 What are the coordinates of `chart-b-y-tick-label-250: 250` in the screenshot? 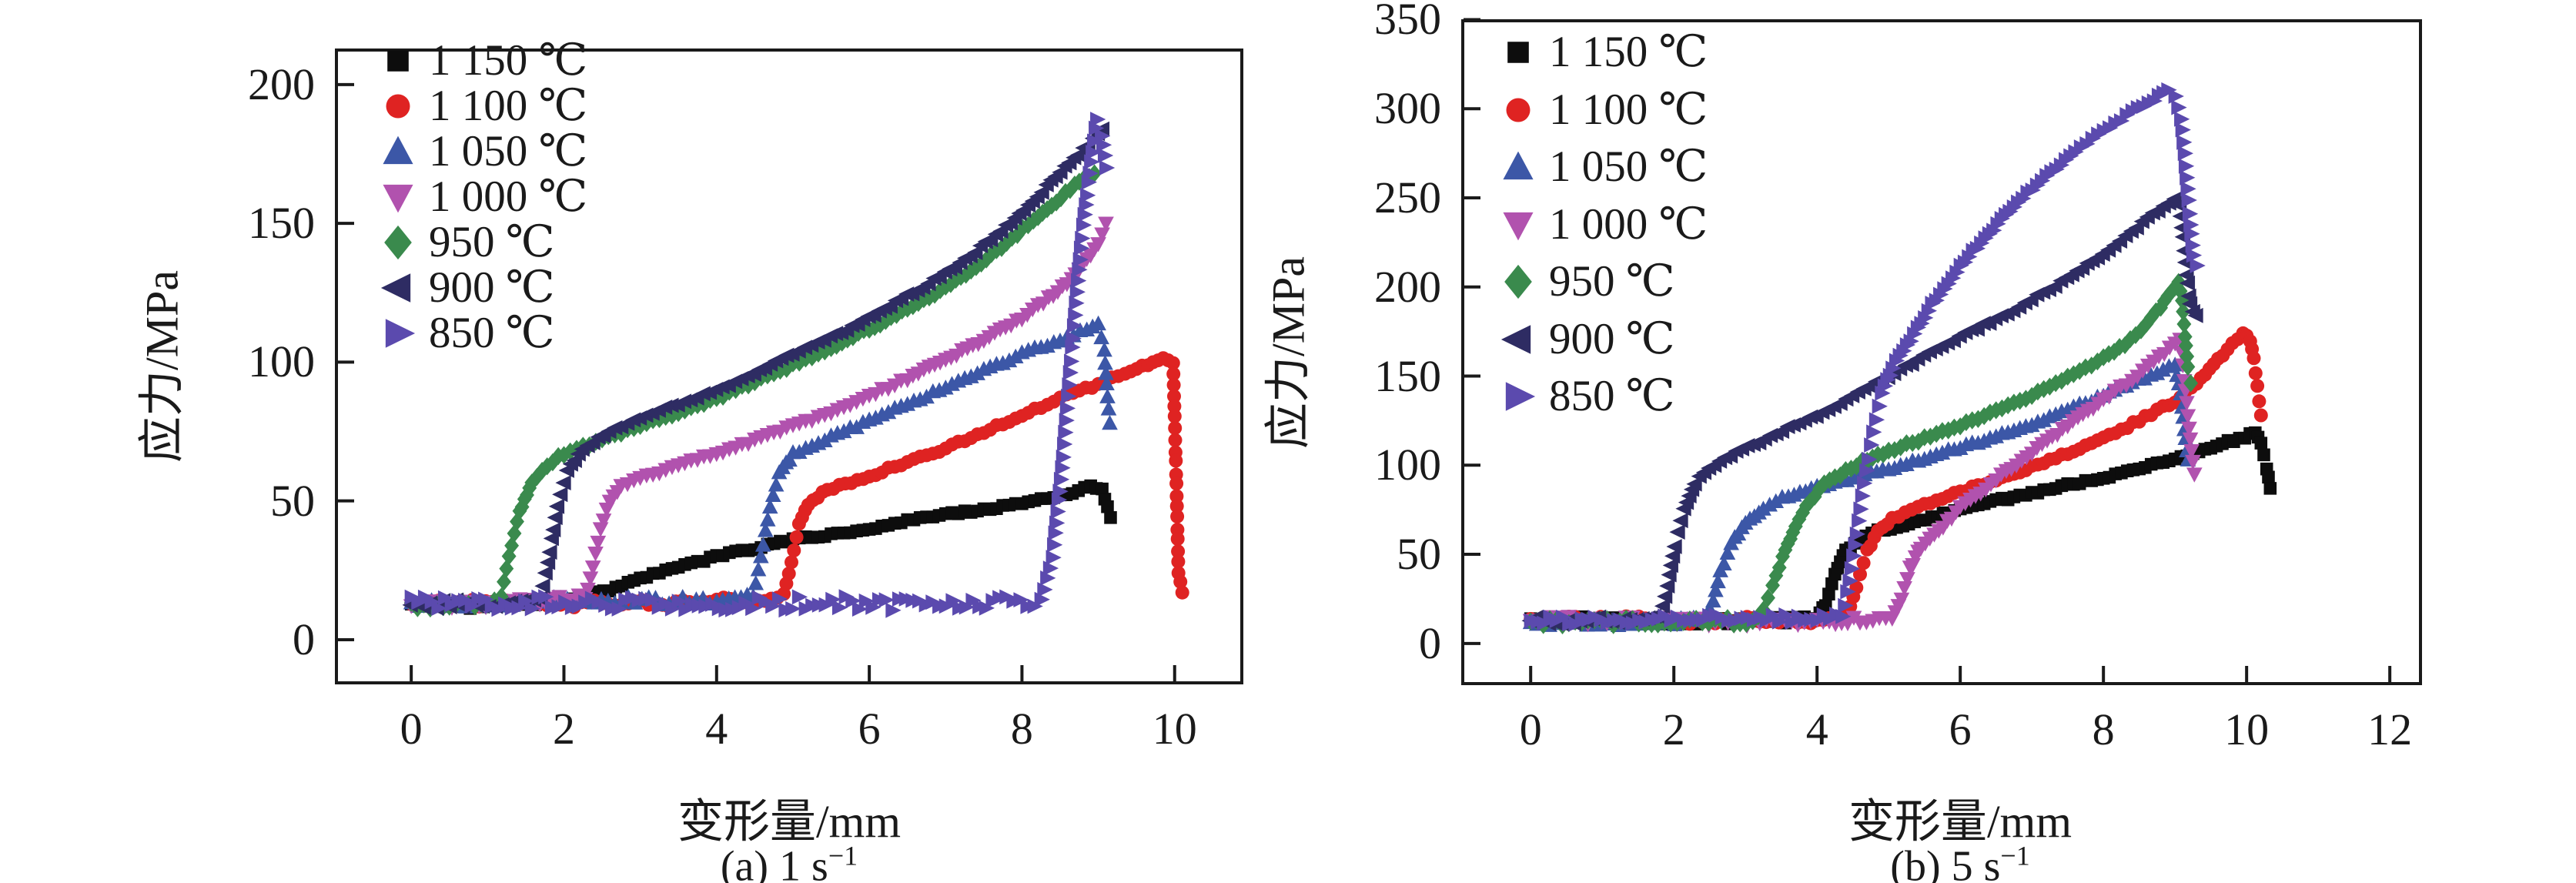 It's located at (1407, 197).